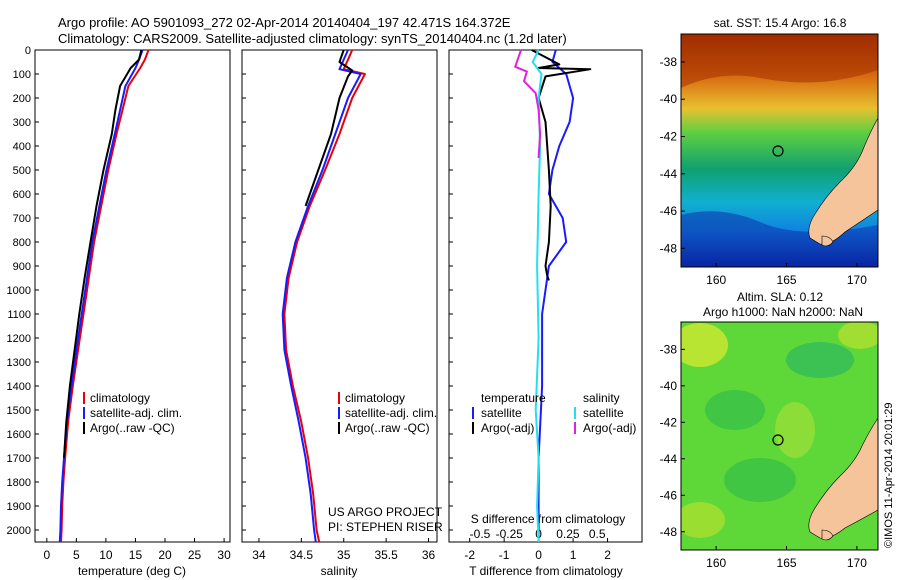 The width and height of the screenshot is (900, 580). I want to click on sst-map-axis: 160 165 170 -38 -40 -42 -44 -46 -48, so click(764, 171).